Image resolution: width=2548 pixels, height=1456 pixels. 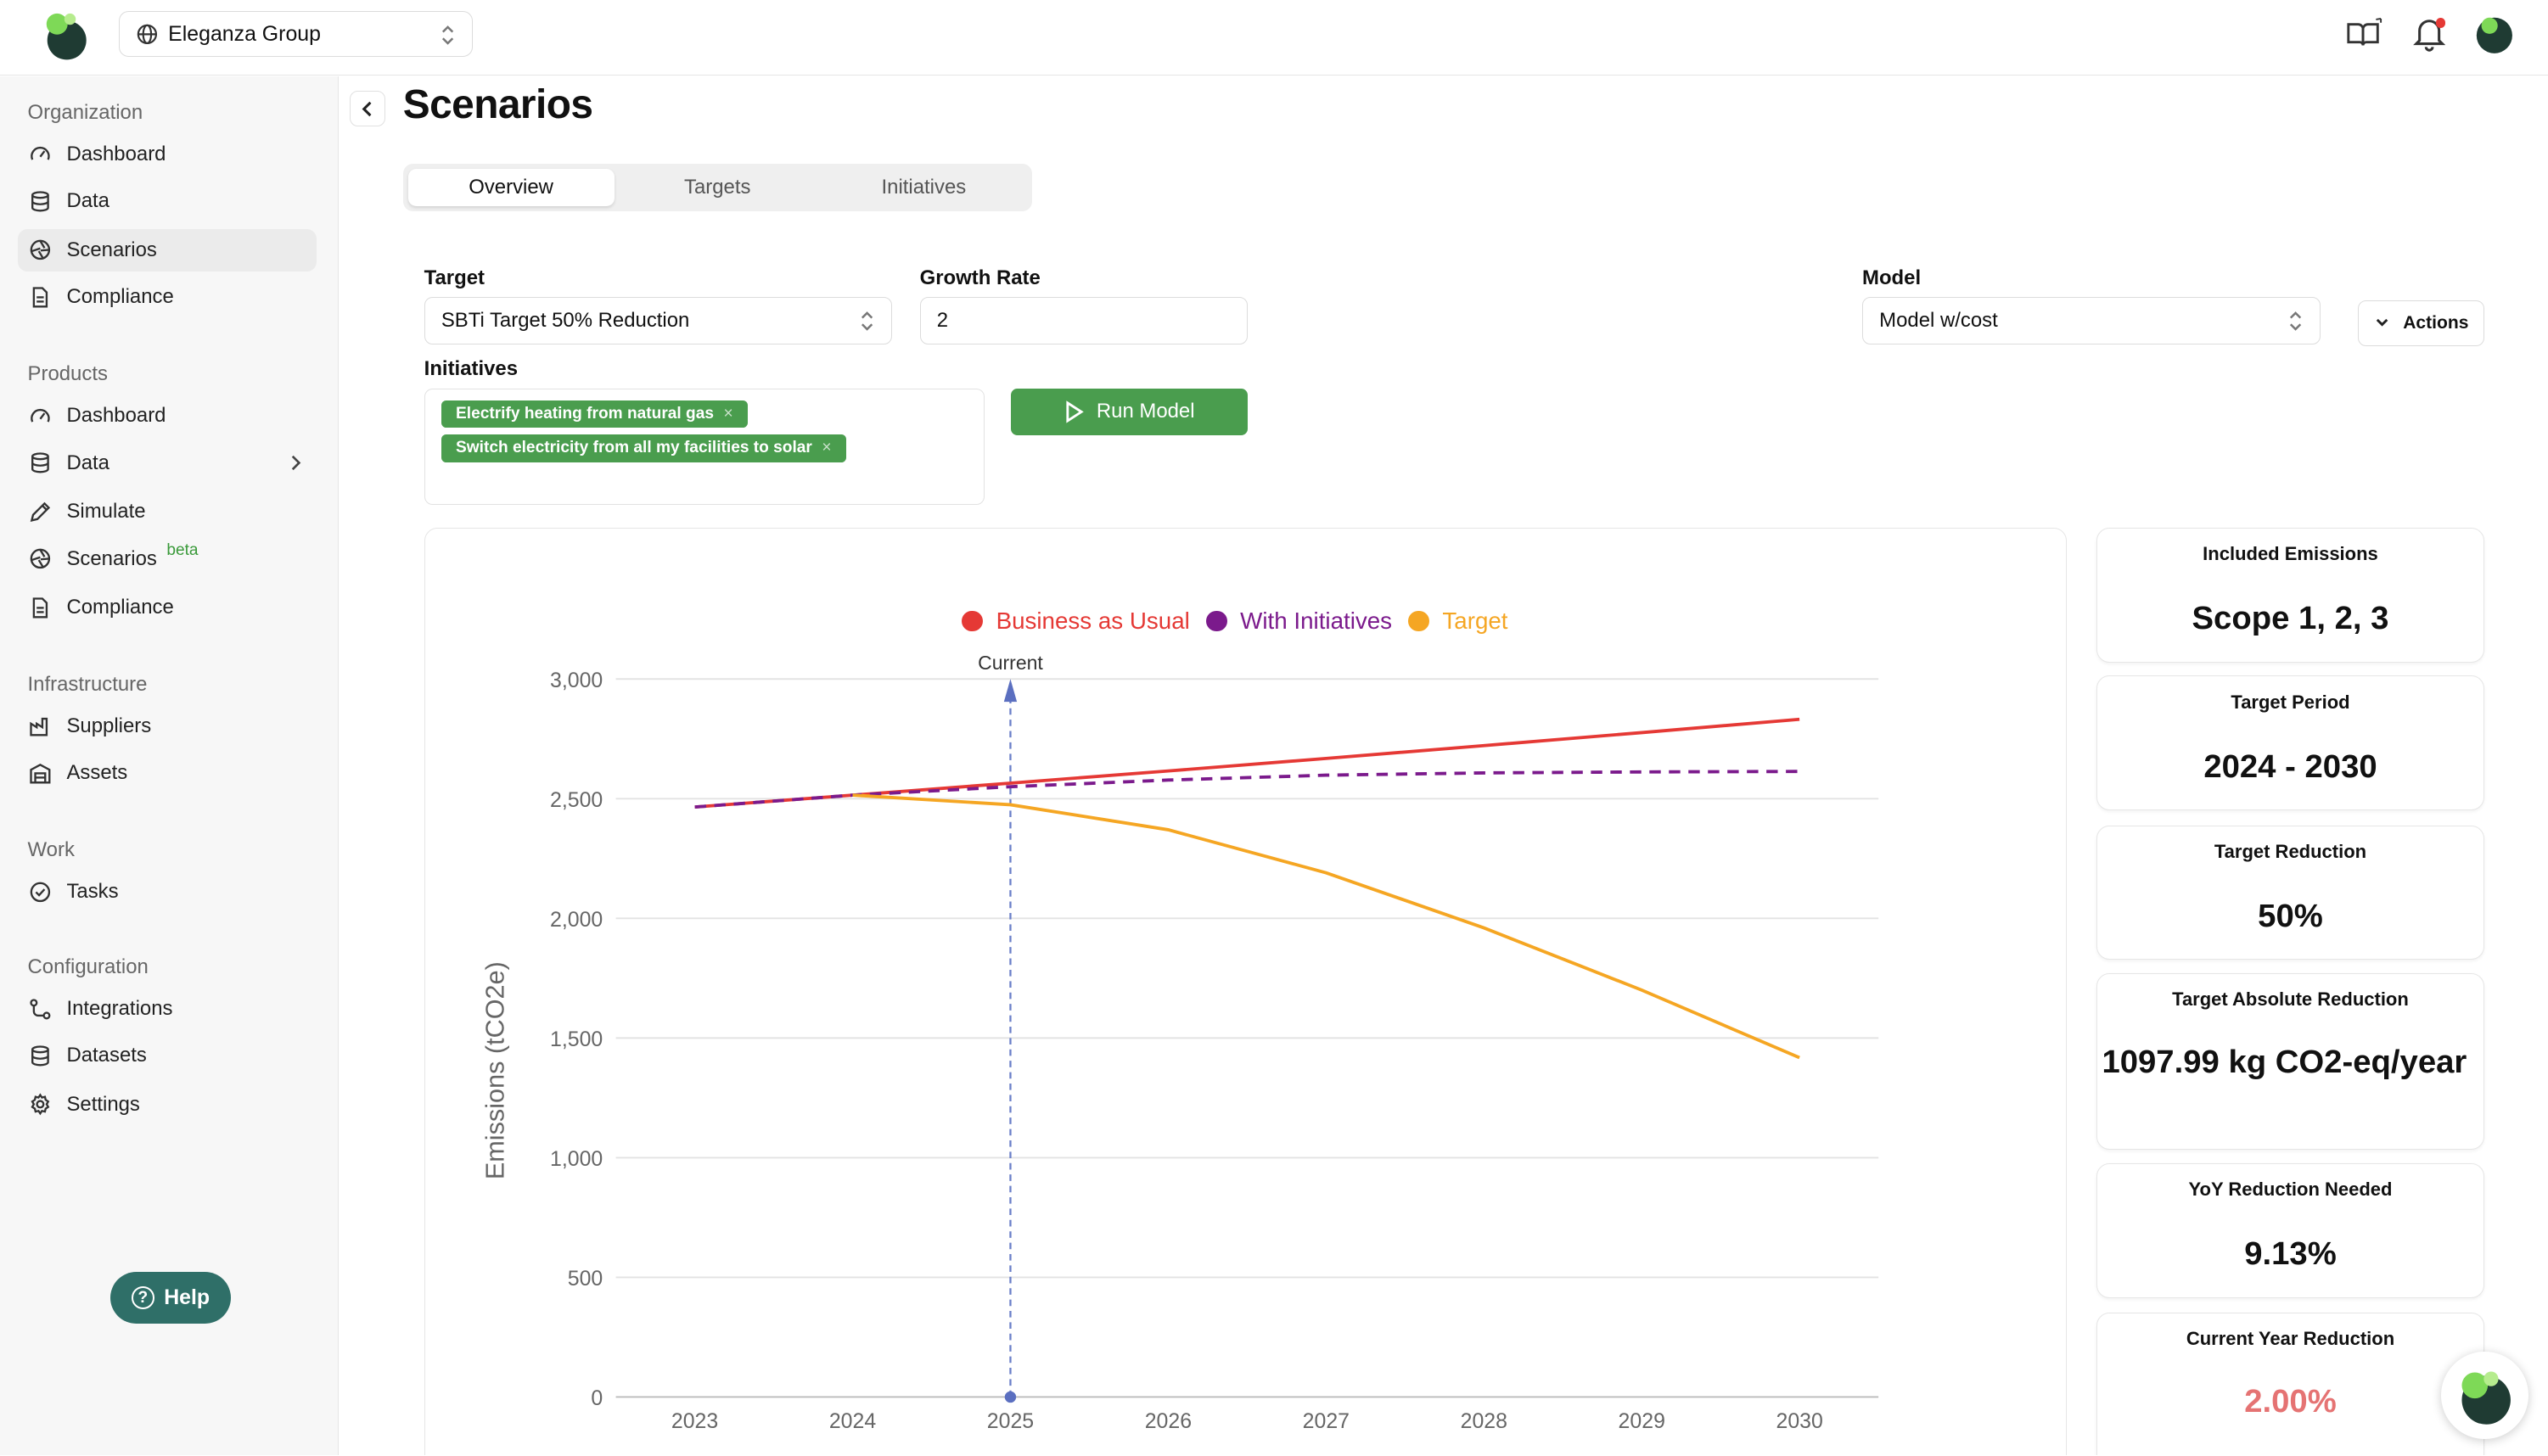 What do you see at coordinates (2290, 554) in the screenshot?
I see `stat-title: Included Emissions` at bounding box center [2290, 554].